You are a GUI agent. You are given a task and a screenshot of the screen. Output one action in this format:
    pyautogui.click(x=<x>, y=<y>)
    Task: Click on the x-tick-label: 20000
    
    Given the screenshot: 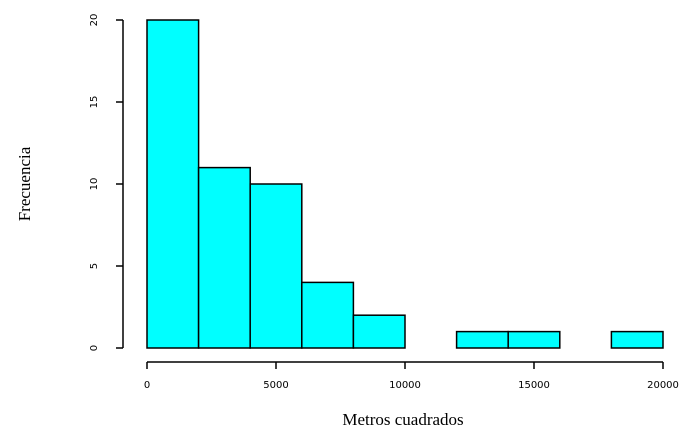 What is the action you would take?
    pyautogui.click(x=663, y=385)
    